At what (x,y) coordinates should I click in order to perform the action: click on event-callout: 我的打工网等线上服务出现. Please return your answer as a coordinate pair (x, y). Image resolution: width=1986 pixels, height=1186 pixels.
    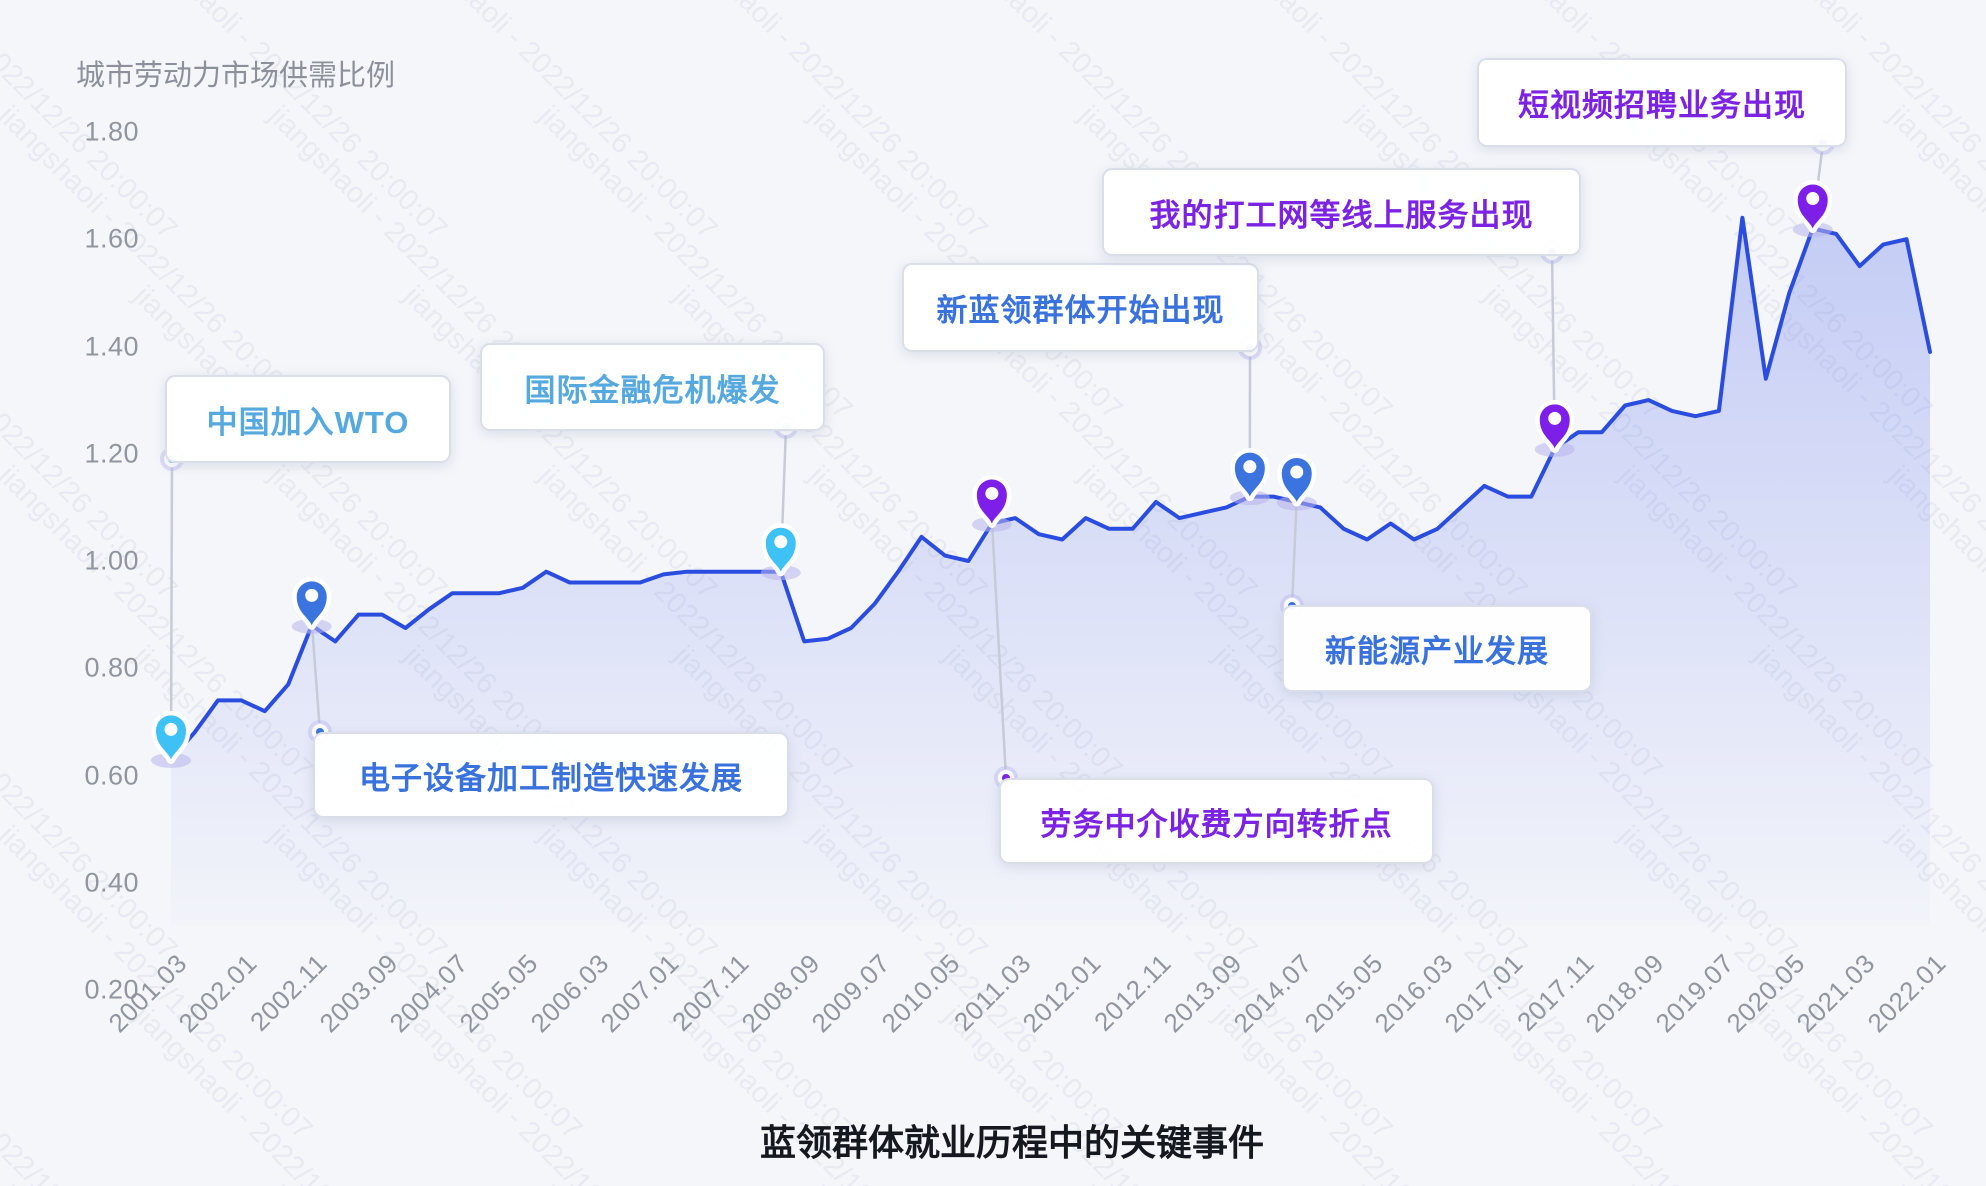
    Looking at the image, I should click on (1341, 212).